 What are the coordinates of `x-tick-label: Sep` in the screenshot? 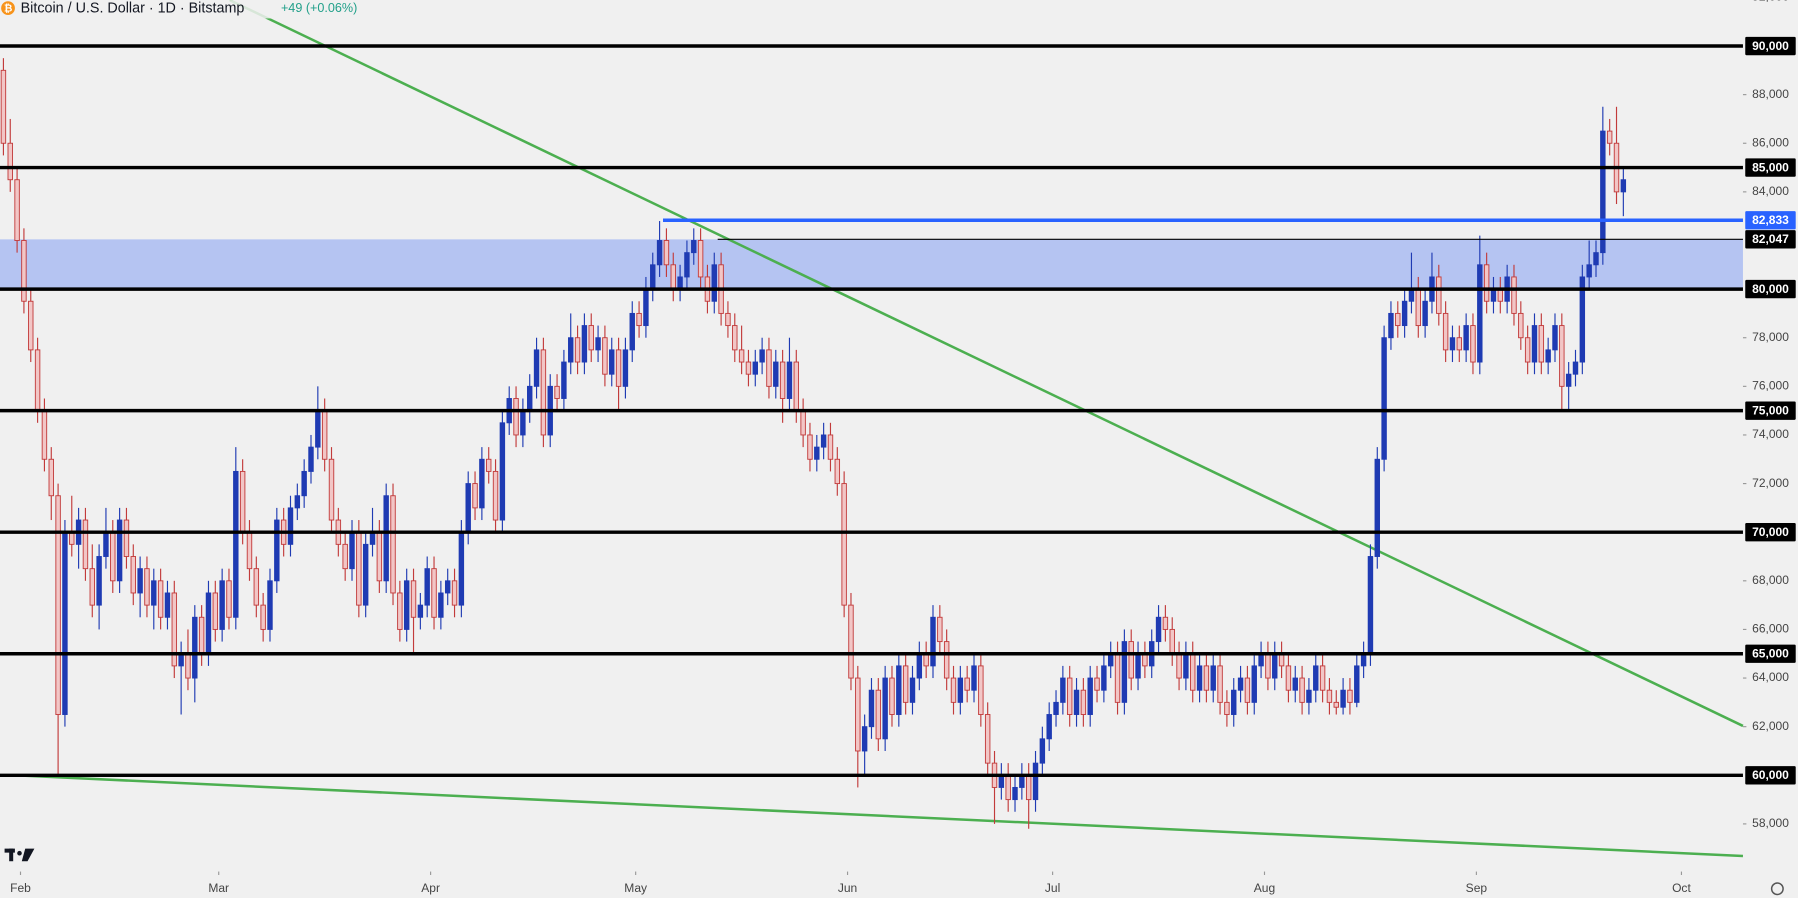 It's located at (1477, 888).